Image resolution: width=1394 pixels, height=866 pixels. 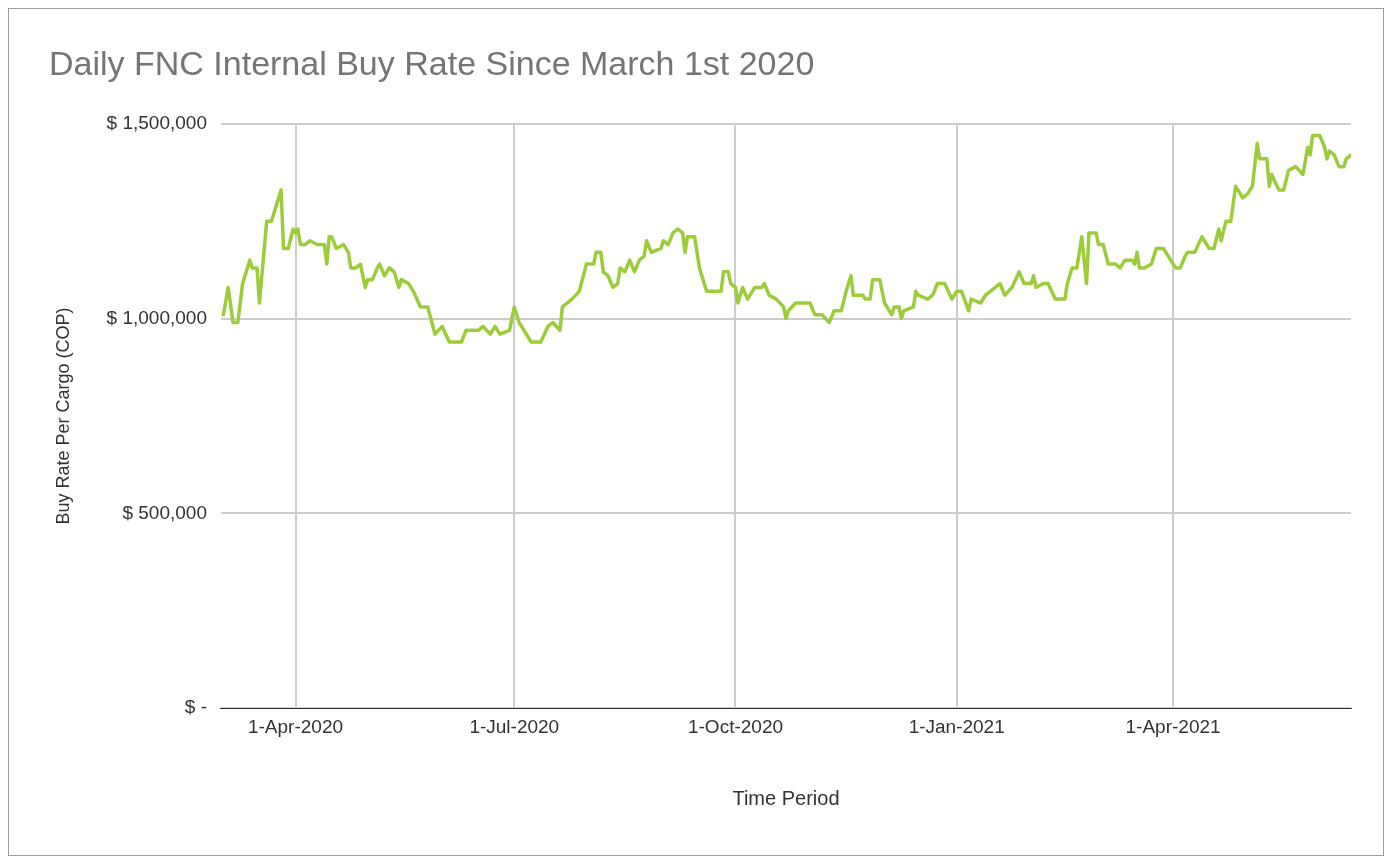 What do you see at coordinates (164, 512) in the screenshot?
I see `y-tick-label: $ 500,000` at bounding box center [164, 512].